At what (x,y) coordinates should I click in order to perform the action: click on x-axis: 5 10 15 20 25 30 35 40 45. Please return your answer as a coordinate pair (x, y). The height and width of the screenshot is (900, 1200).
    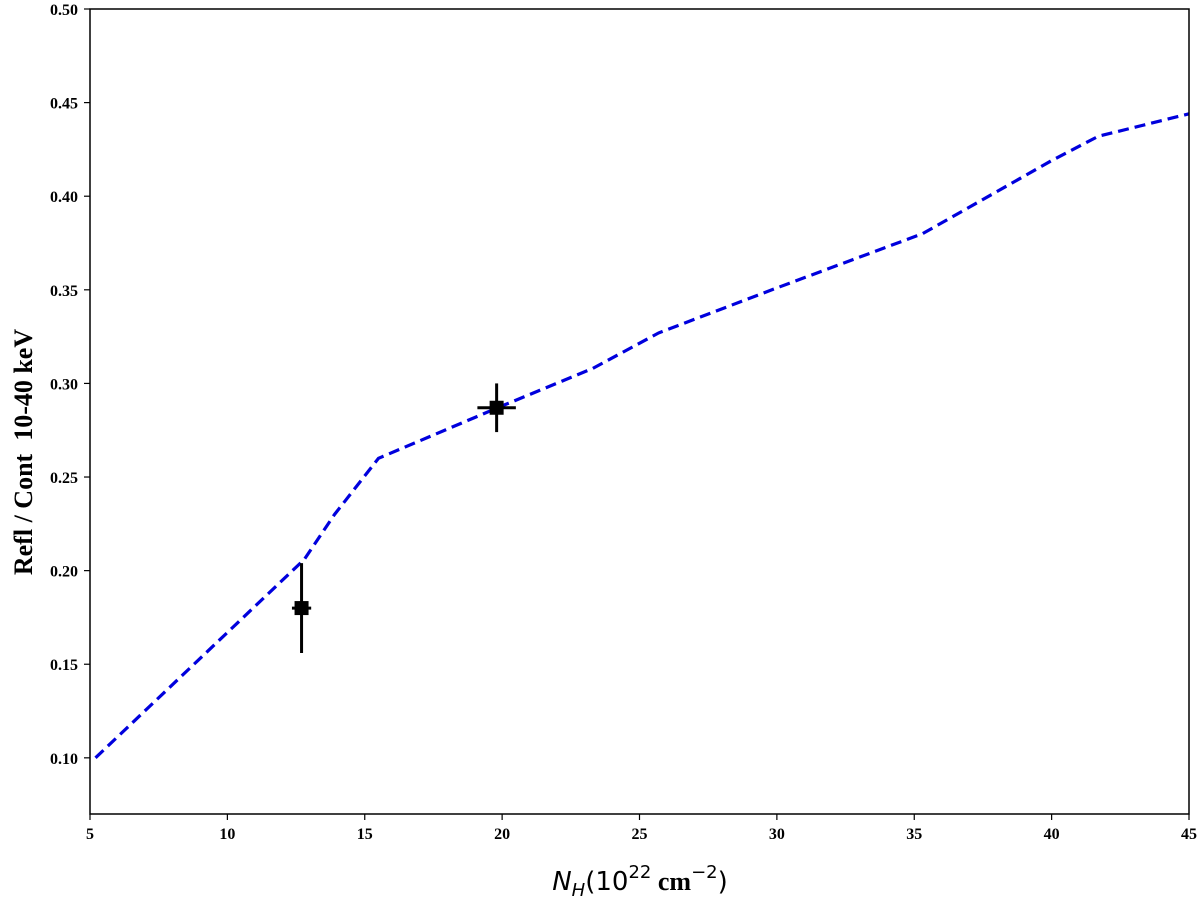
    Looking at the image, I should click on (641, 828).